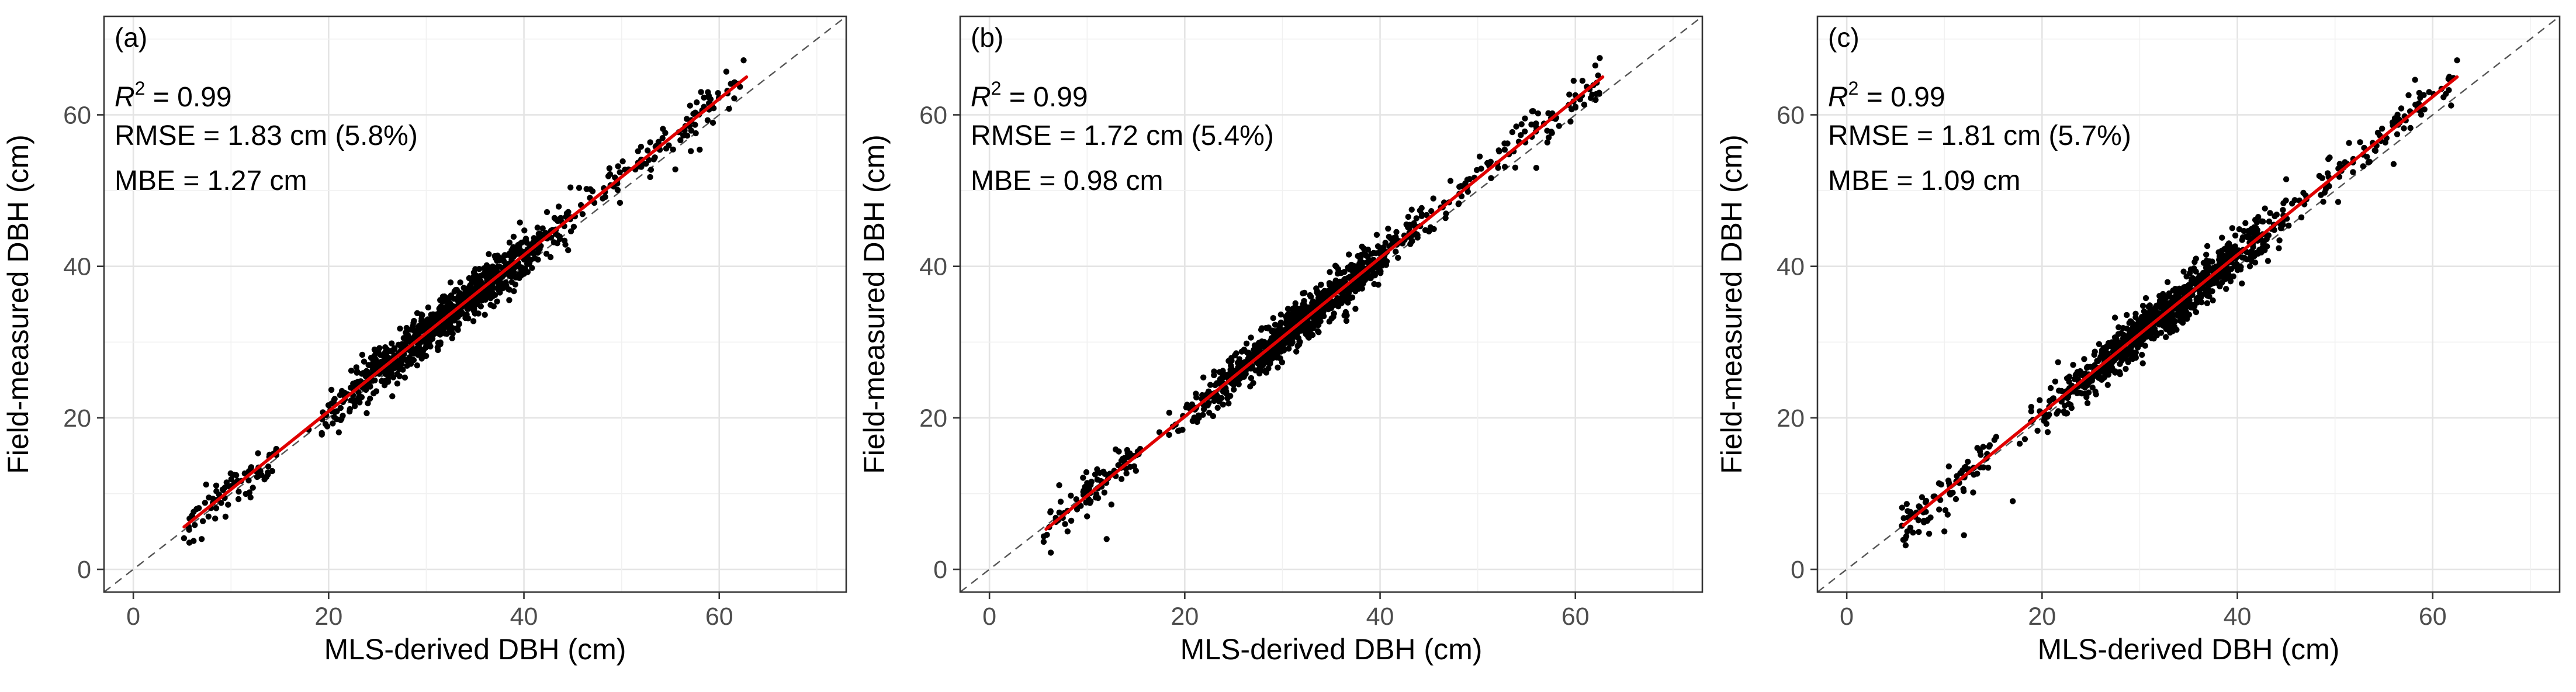  What do you see at coordinates (475, 649) in the screenshot?
I see `x-axis-title: MLS-derived DBH (cm)` at bounding box center [475, 649].